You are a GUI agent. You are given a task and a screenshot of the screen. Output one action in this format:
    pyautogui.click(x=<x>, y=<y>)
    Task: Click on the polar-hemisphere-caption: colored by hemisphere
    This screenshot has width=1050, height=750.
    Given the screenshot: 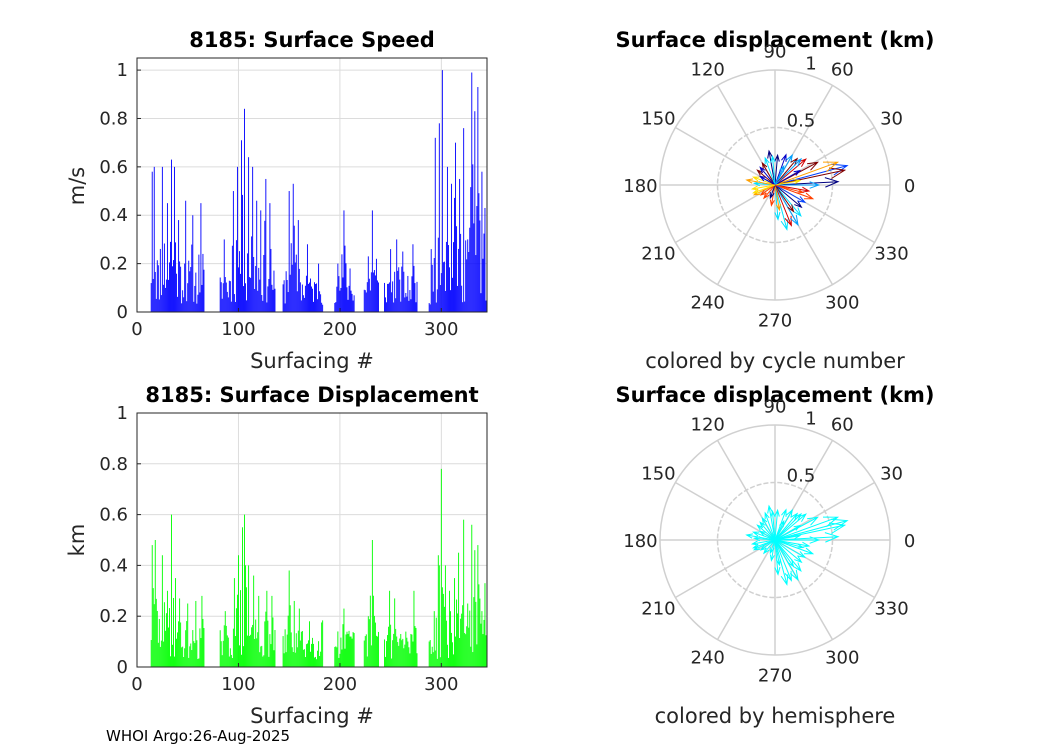 What is the action you would take?
    pyautogui.click(x=775, y=716)
    